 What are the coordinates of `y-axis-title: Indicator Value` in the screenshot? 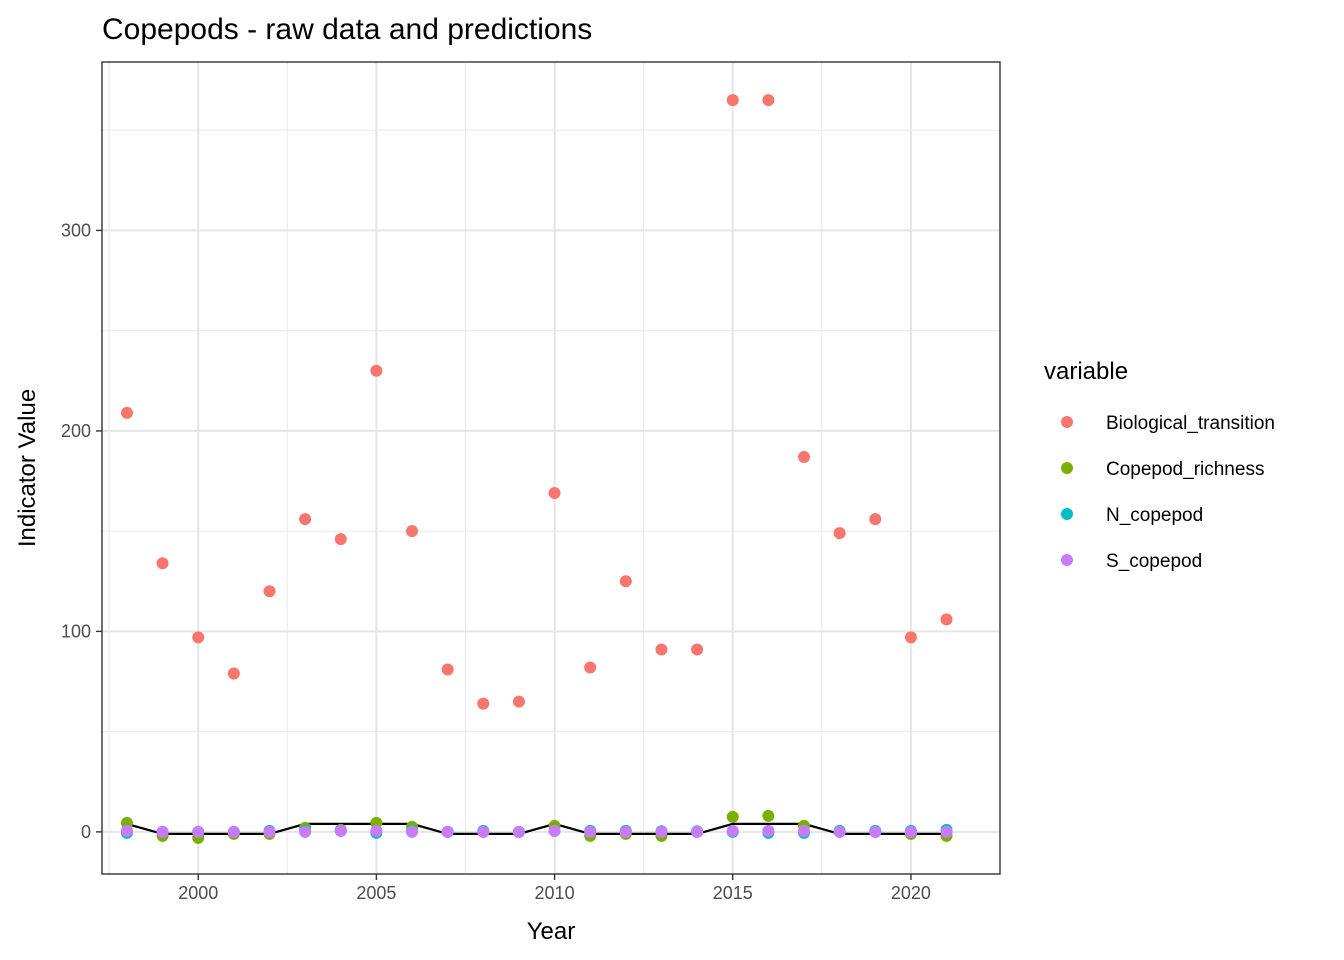 It's located at (27, 468).